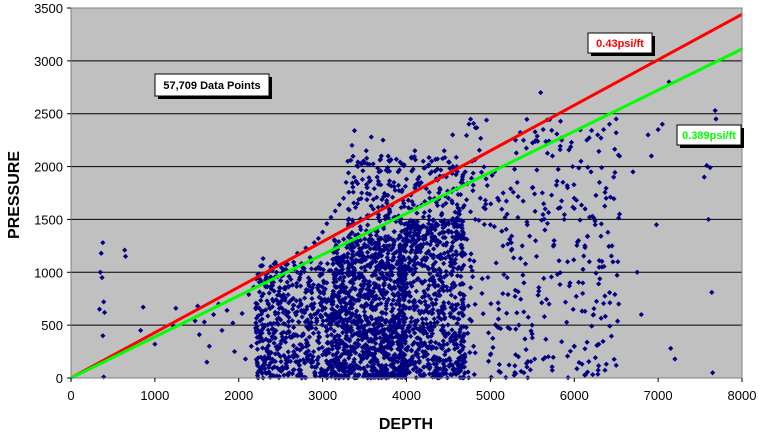 This screenshot has width=760, height=434. I want to click on data-point-1962, so click(433, 255).